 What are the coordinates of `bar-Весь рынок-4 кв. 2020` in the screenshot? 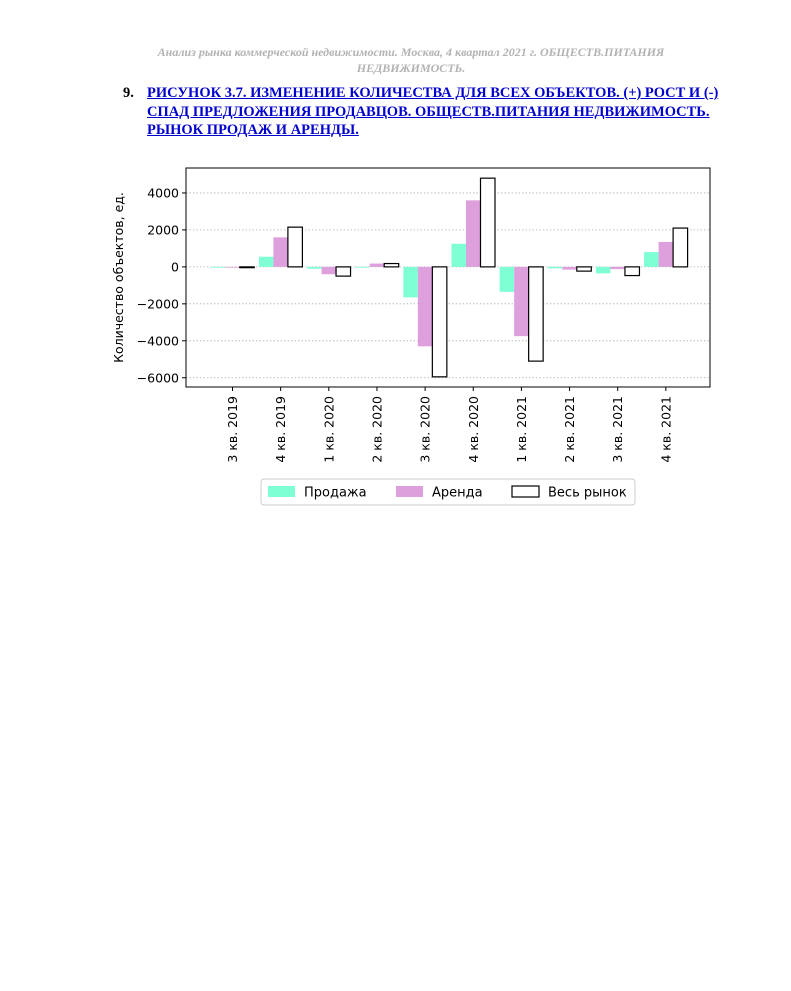 It's located at (487, 222).